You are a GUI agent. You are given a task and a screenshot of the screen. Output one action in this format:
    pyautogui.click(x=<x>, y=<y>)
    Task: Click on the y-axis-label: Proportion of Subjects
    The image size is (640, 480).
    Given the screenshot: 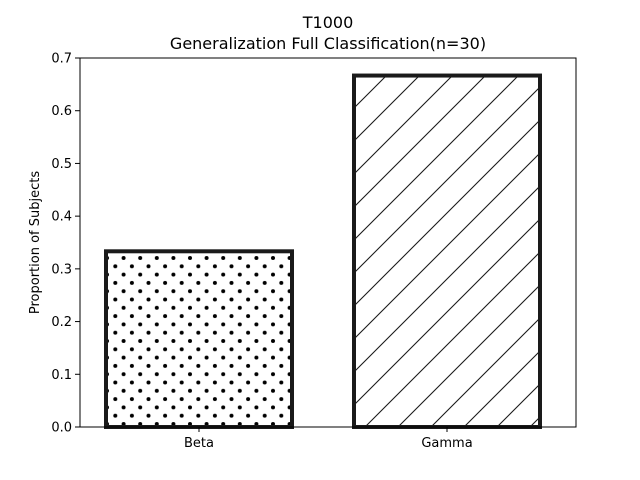 What is the action you would take?
    pyautogui.click(x=35, y=242)
    